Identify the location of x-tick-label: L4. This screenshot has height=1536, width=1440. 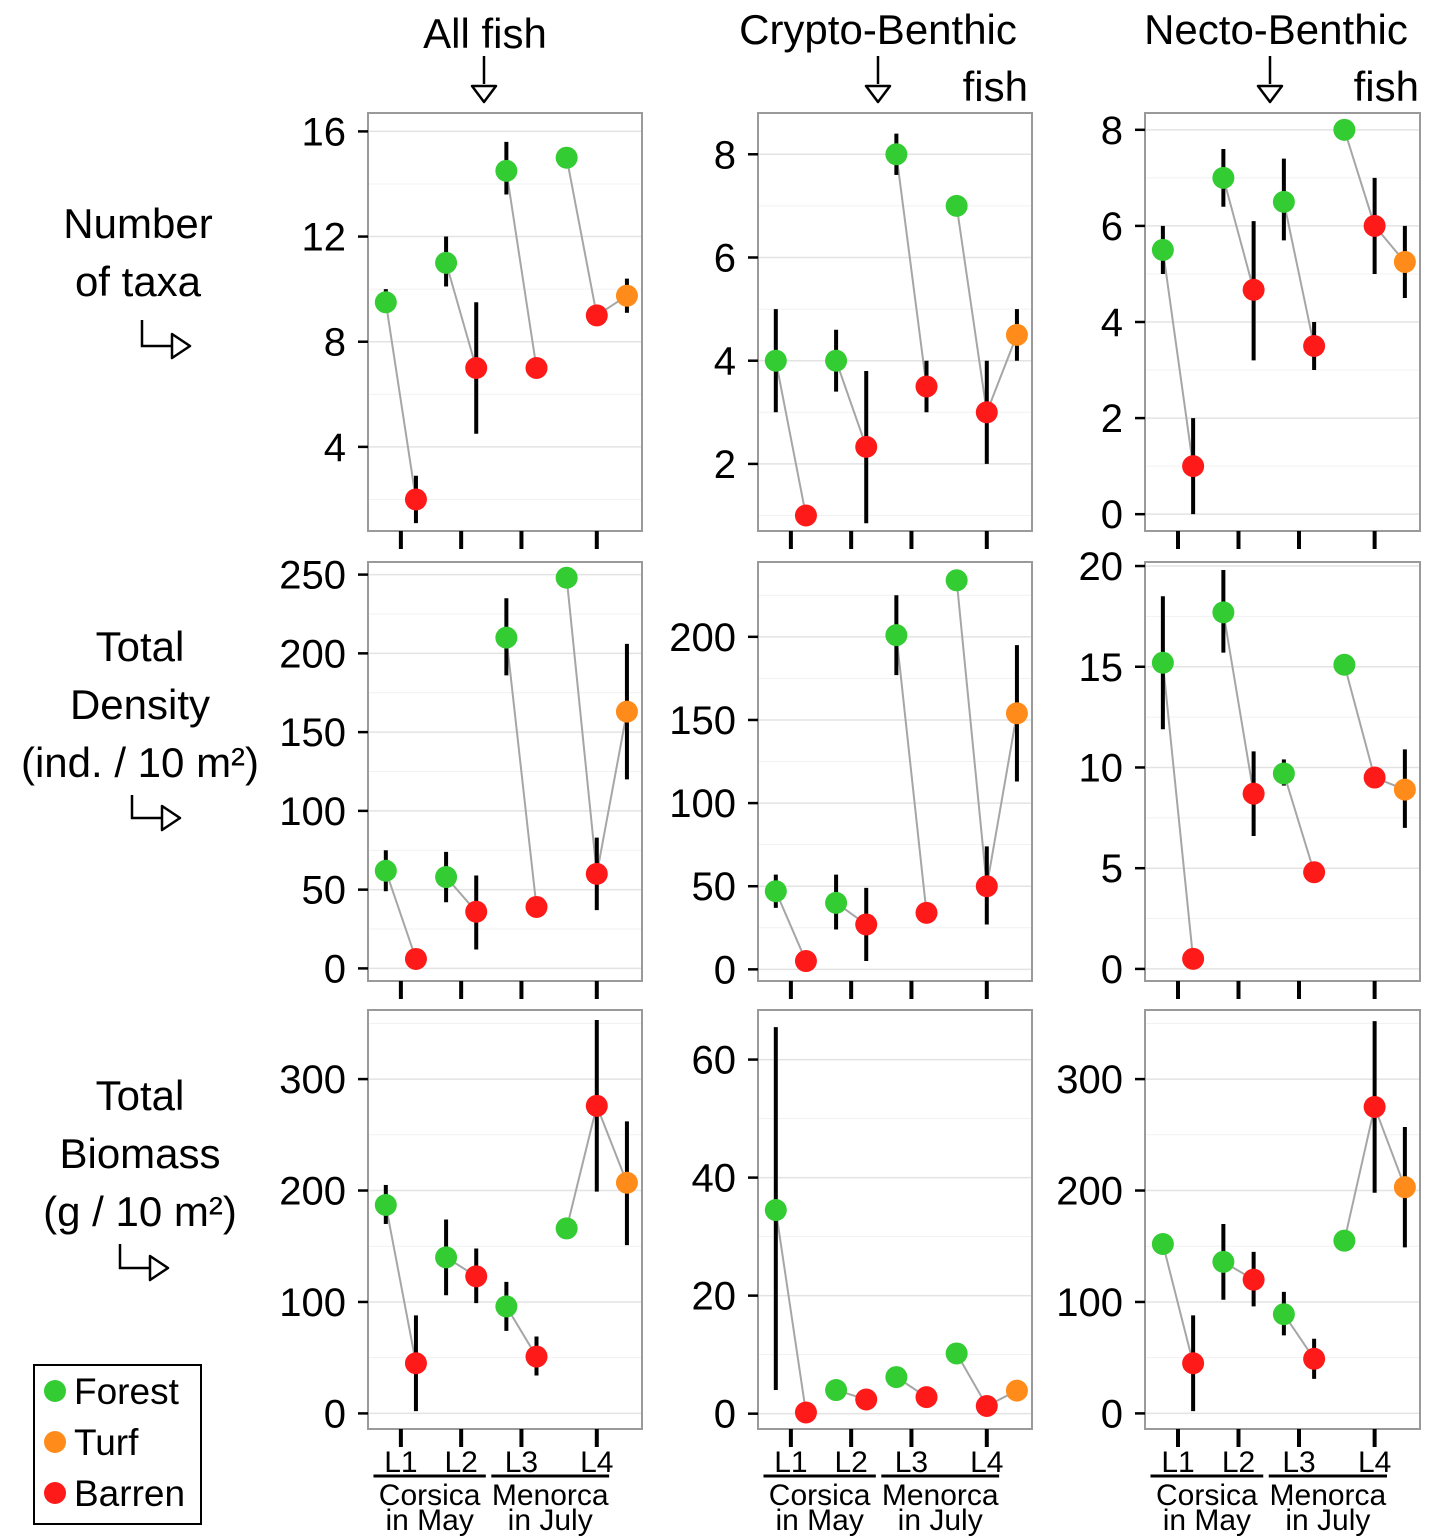
(986, 1462).